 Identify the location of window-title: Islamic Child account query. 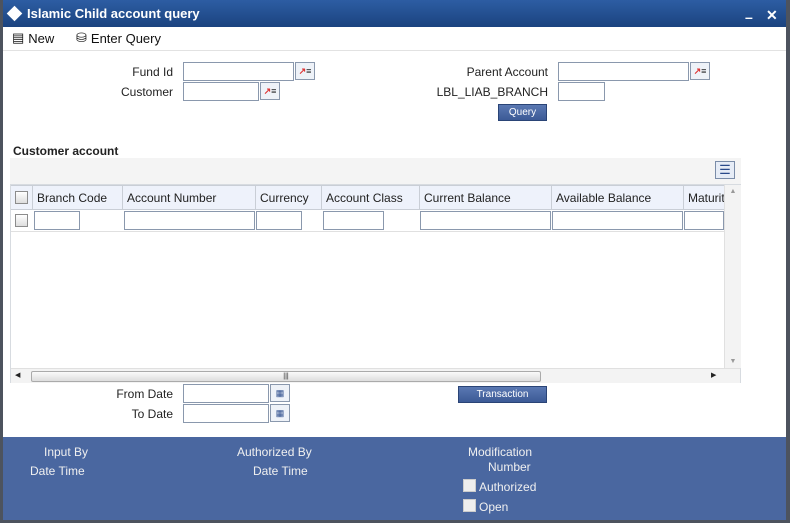
(113, 13).